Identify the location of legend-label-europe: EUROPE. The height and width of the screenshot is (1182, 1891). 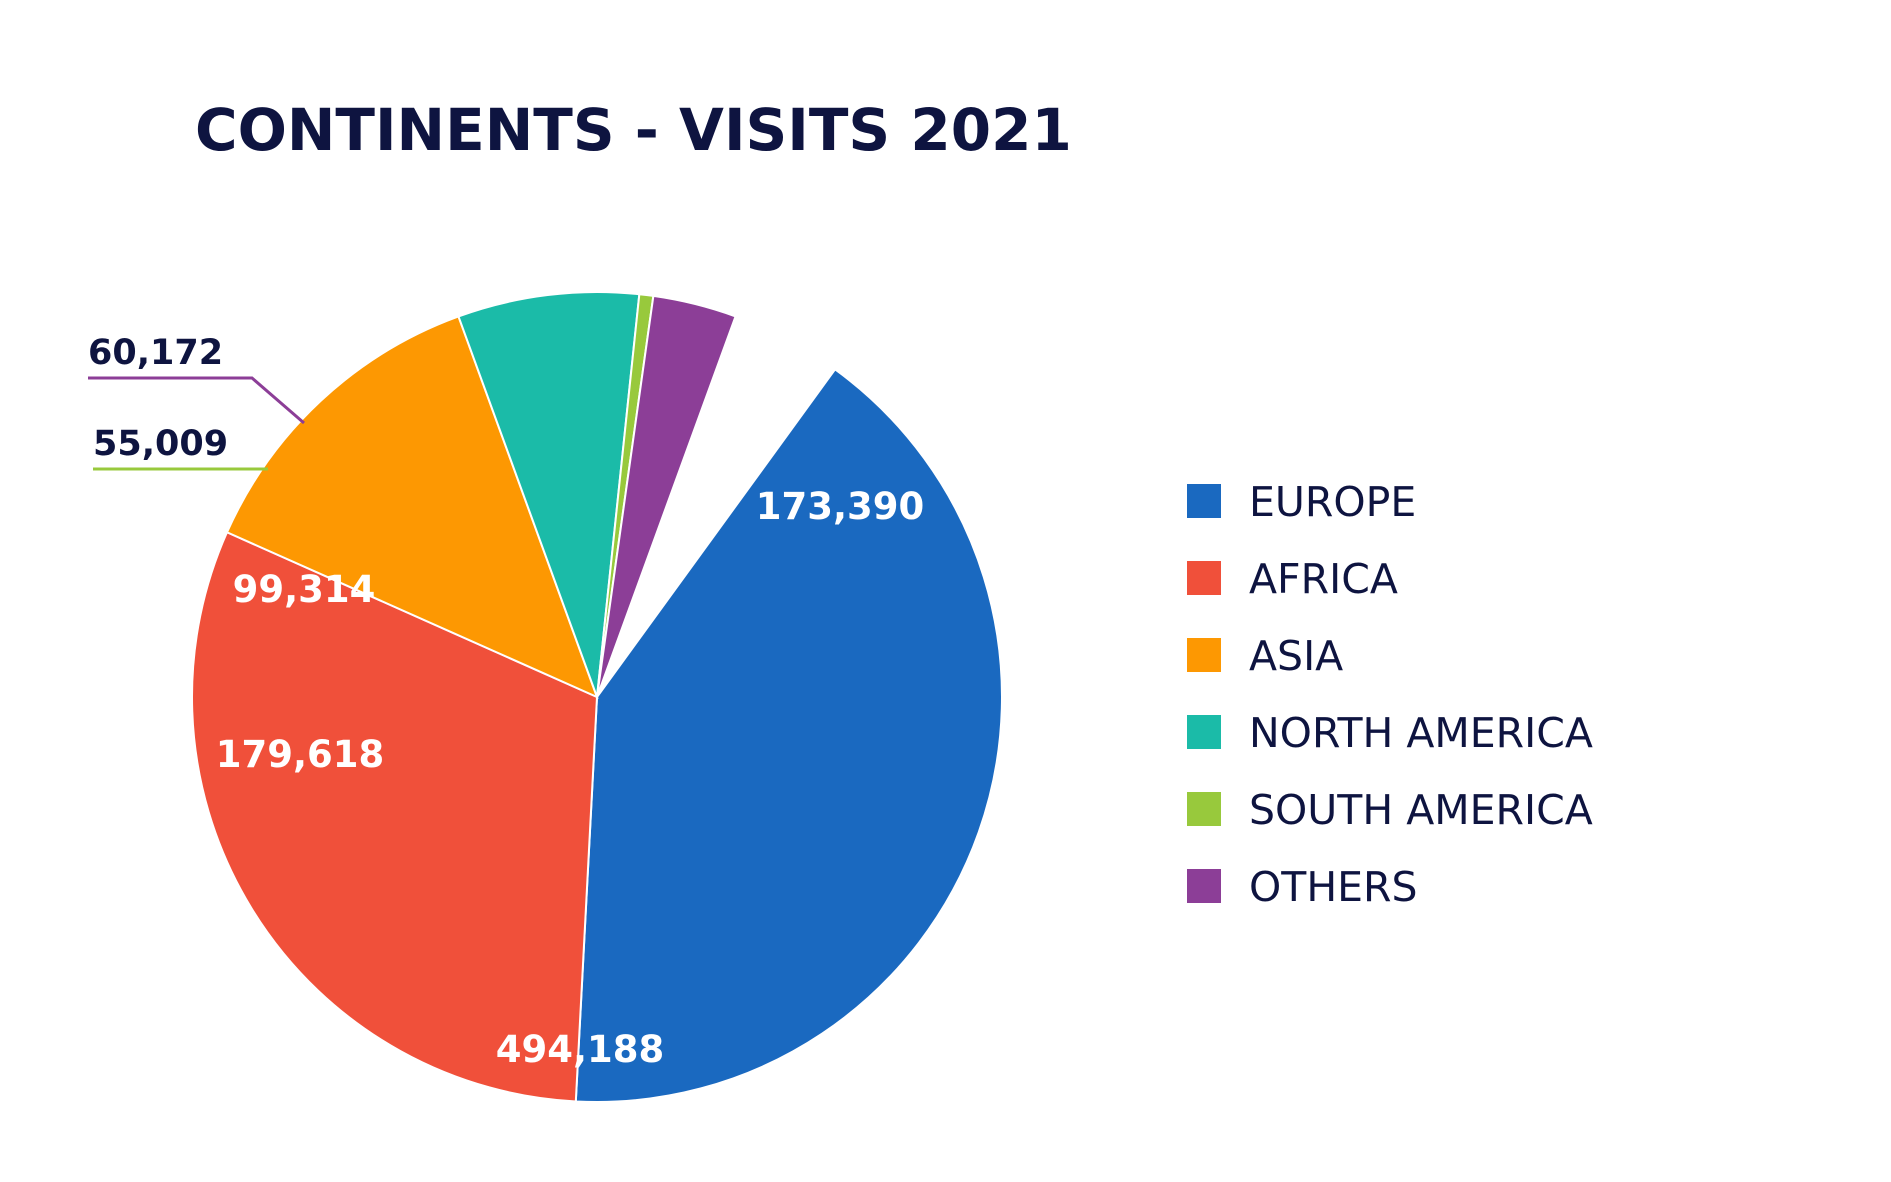
(1332, 502).